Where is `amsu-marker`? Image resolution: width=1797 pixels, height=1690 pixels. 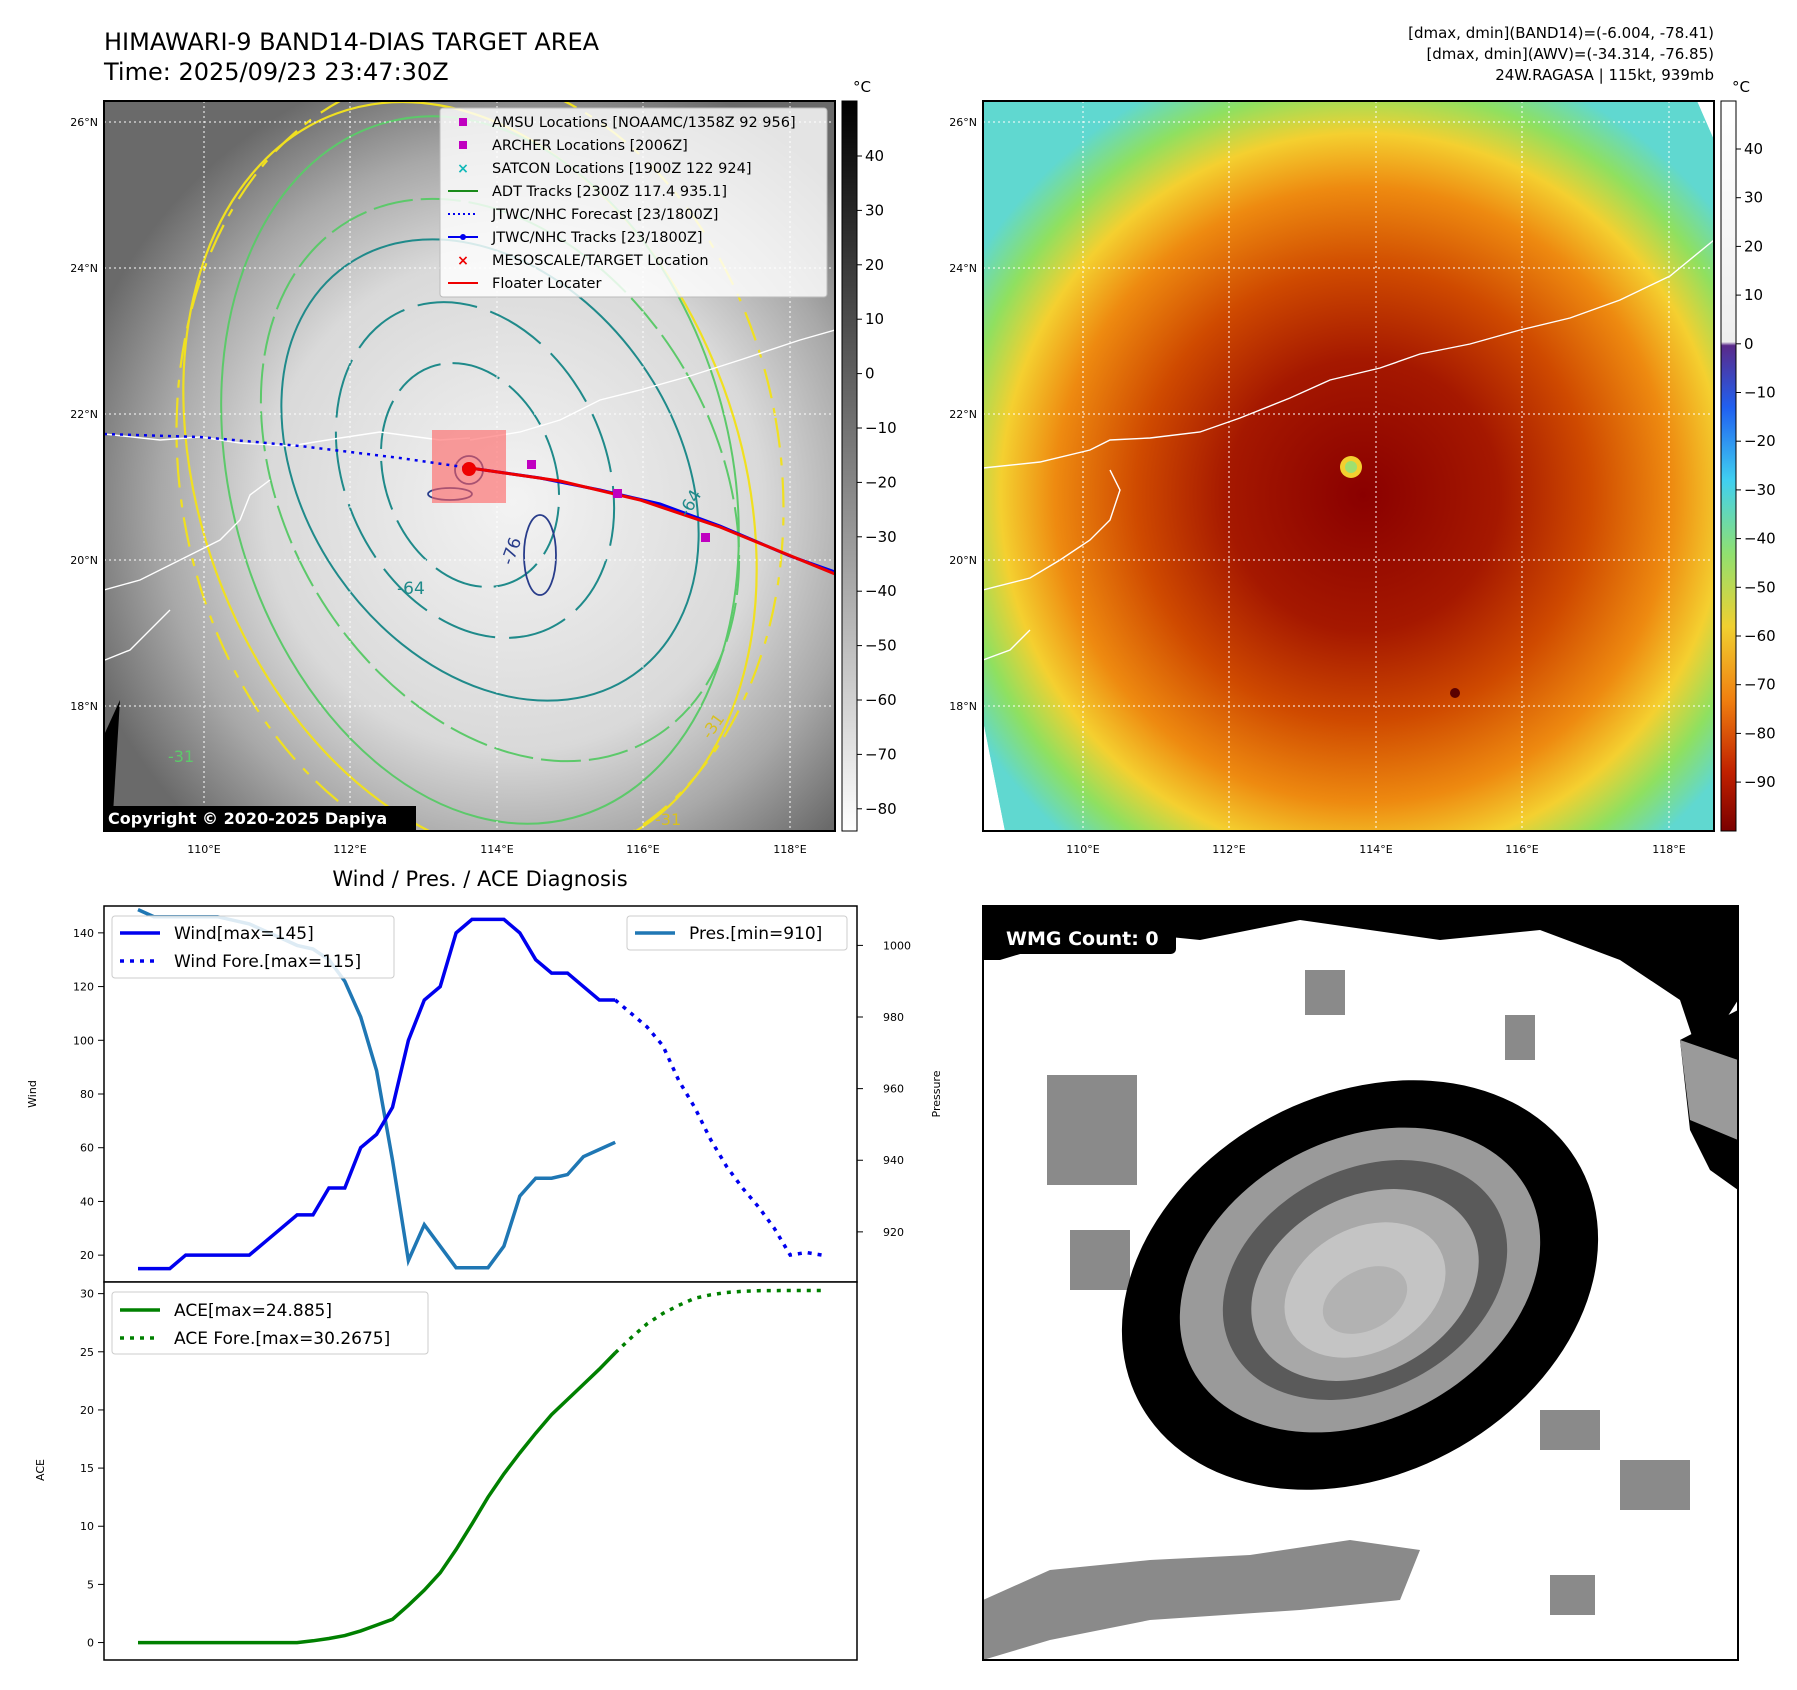
amsu-marker is located at coordinates (531, 464).